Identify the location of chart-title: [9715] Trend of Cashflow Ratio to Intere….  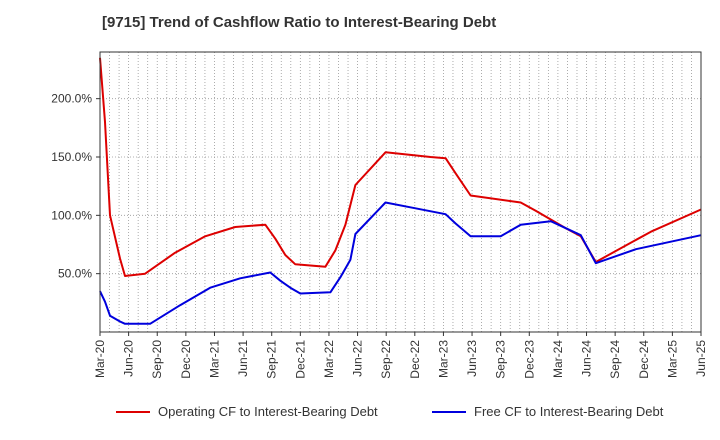
(299, 22).